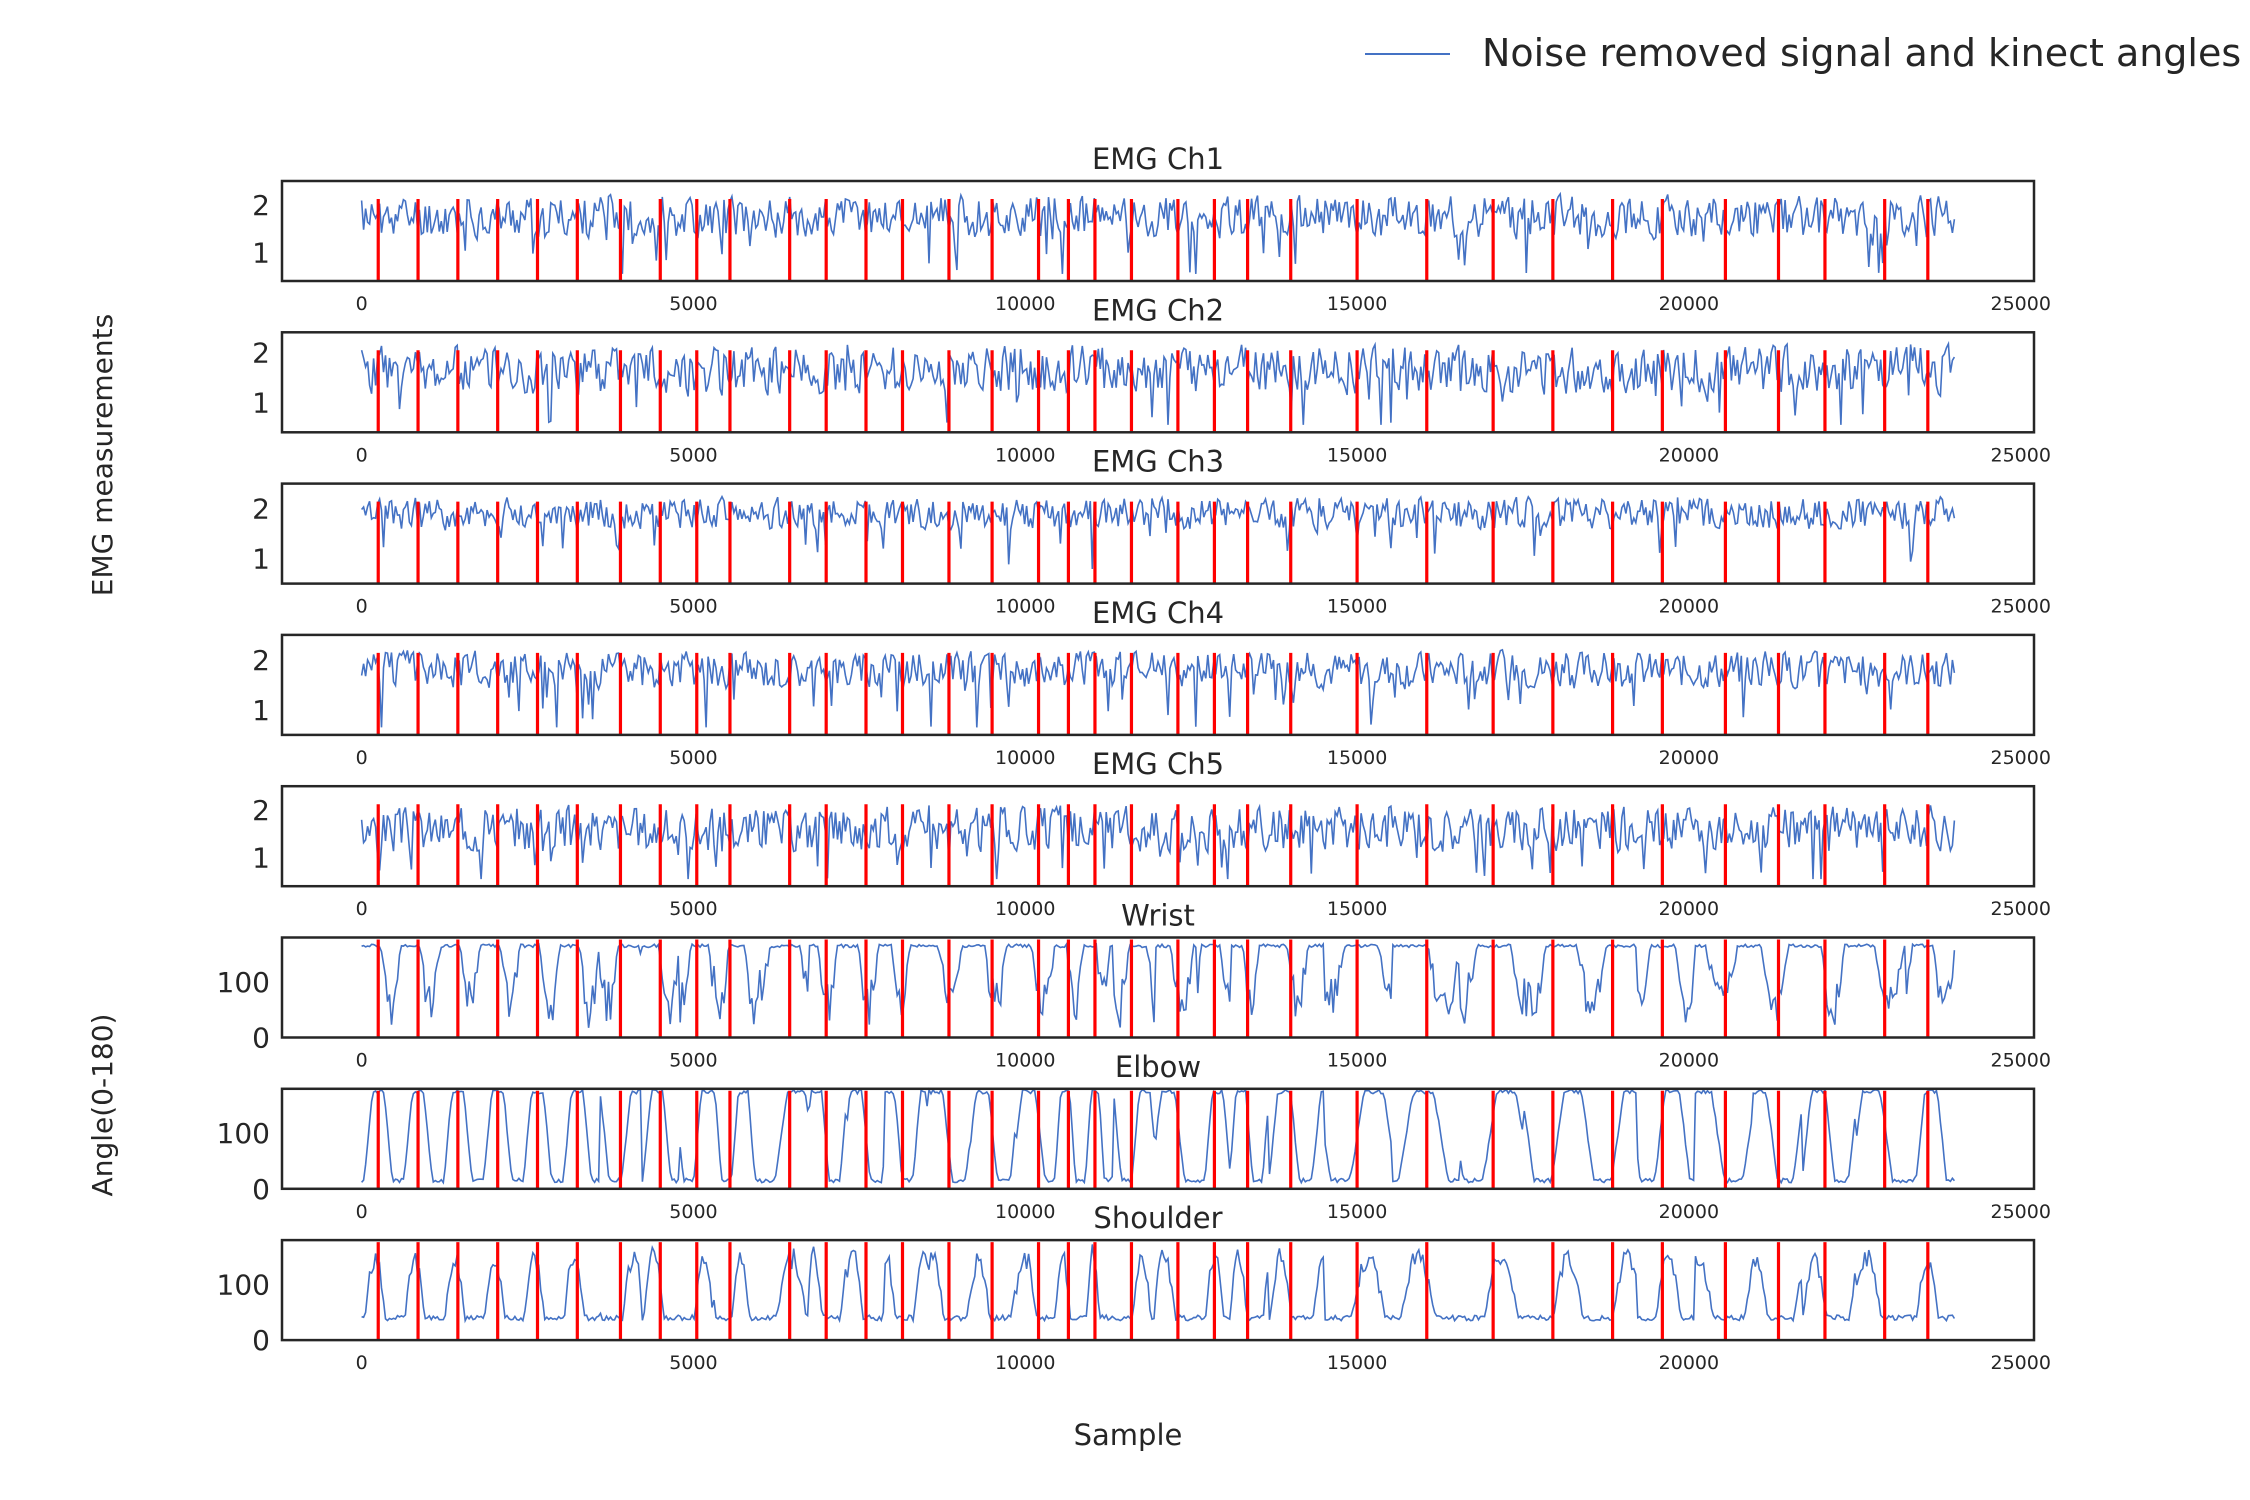 The width and height of the screenshot is (2250, 1500). Describe the element at coordinates (1158, 310) in the screenshot. I see `panel-title: EMG Ch2` at that location.